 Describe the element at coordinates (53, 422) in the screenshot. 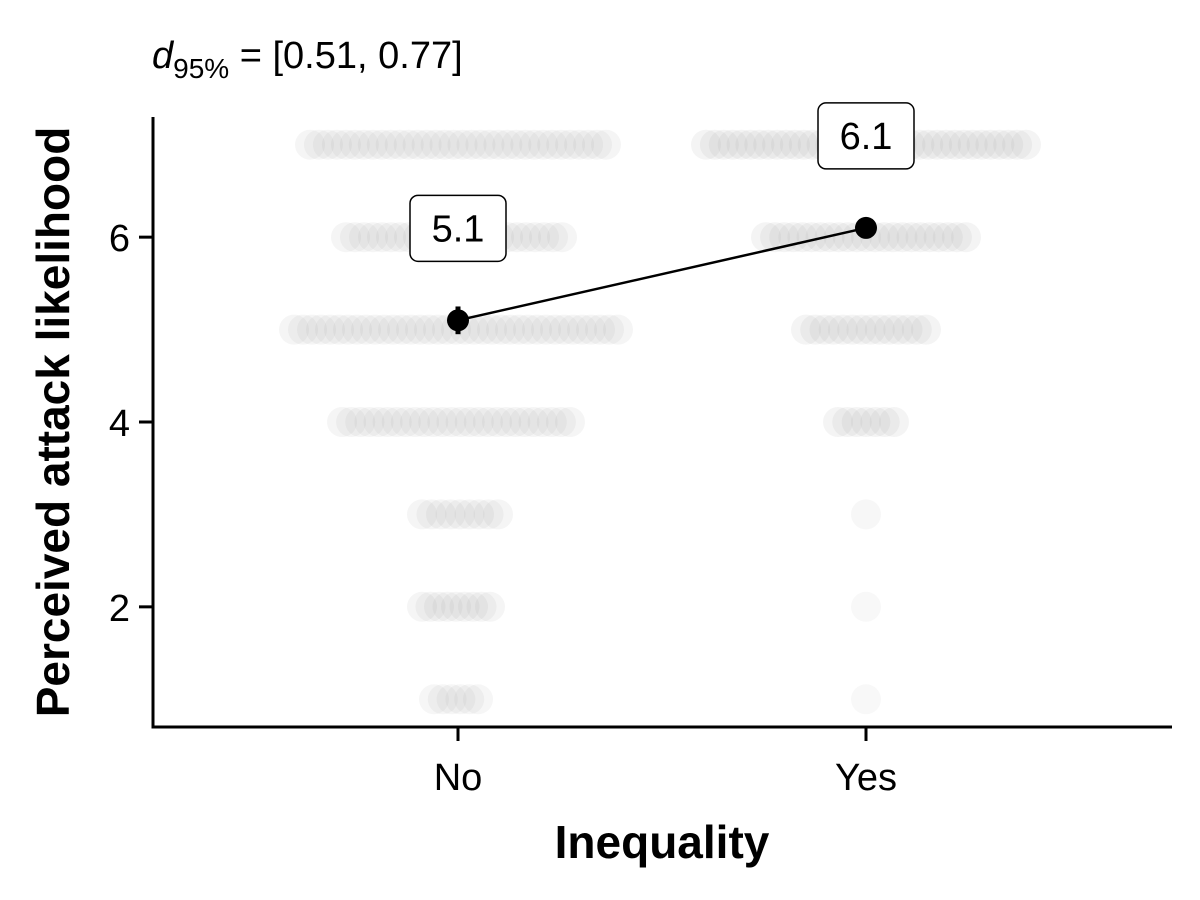

I see `y-axis-title: Perceived attack likelihood` at that location.